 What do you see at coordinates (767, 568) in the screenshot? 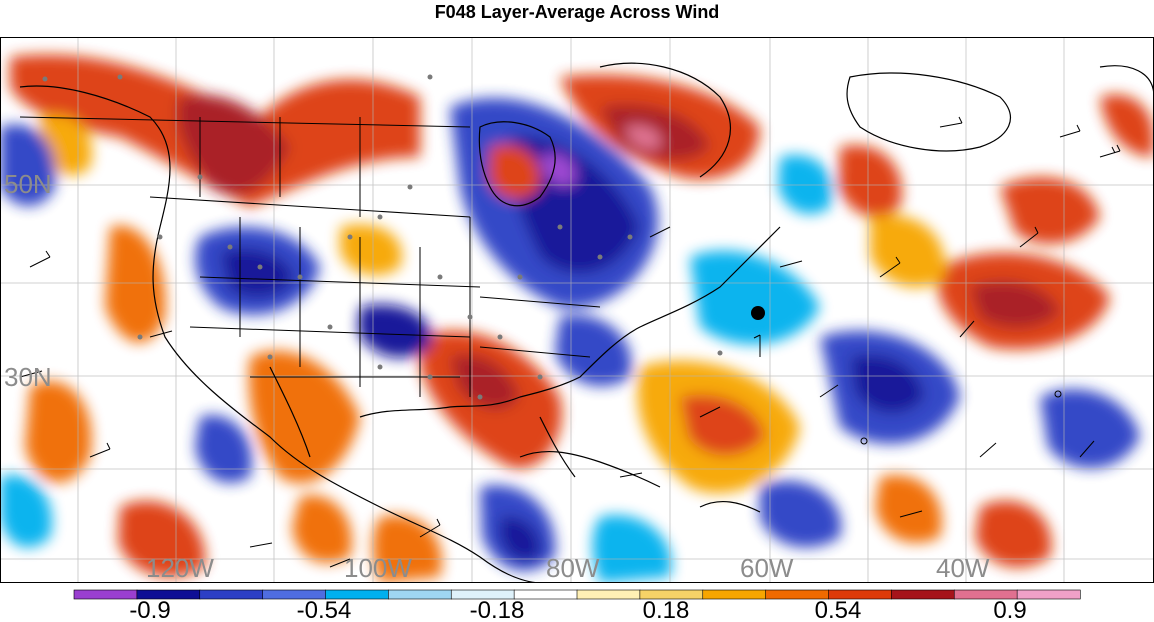
I see `lon-label: 60W` at bounding box center [767, 568].